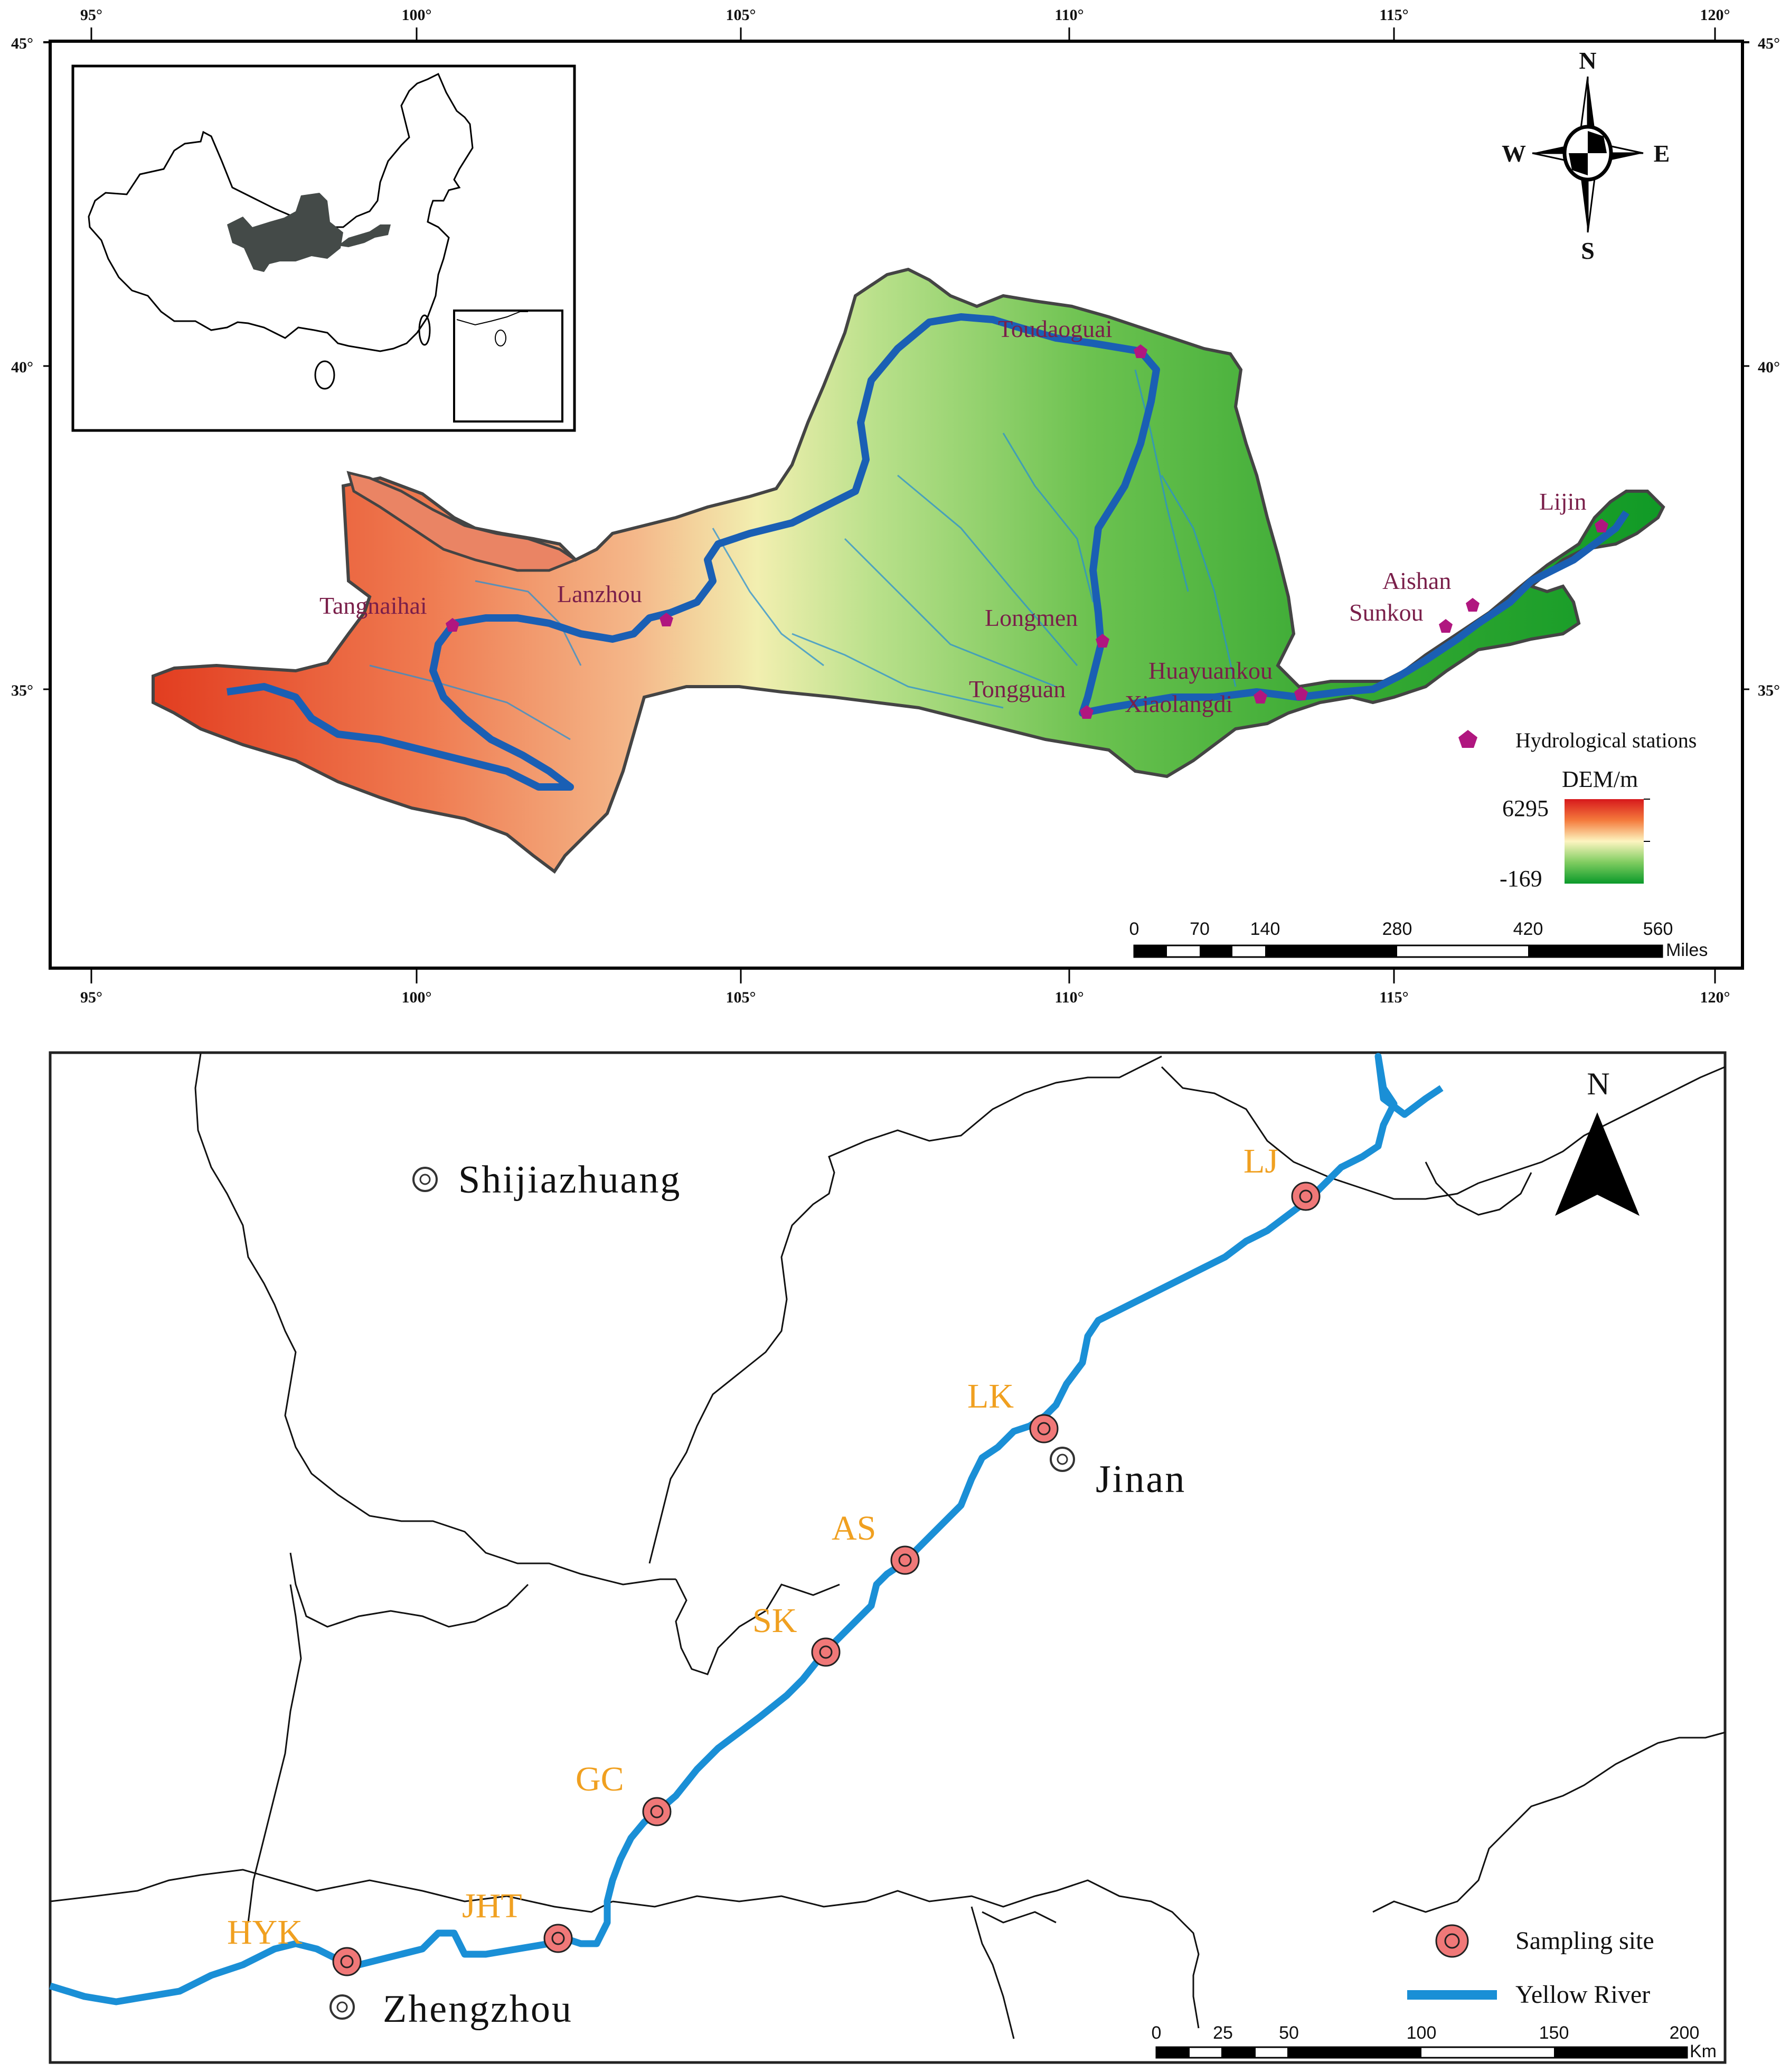 The height and width of the screenshot is (2072, 1790). I want to click on station-label-tongguan: Tongguan, so click(1017, 689).